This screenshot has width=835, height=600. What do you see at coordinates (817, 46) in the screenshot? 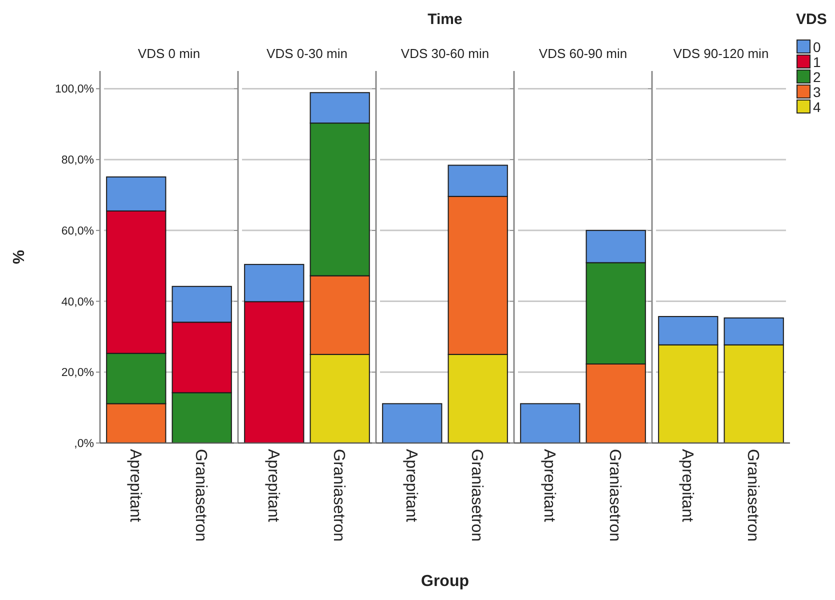
I see `legend-label: 0` at bounding box center [817, 46].